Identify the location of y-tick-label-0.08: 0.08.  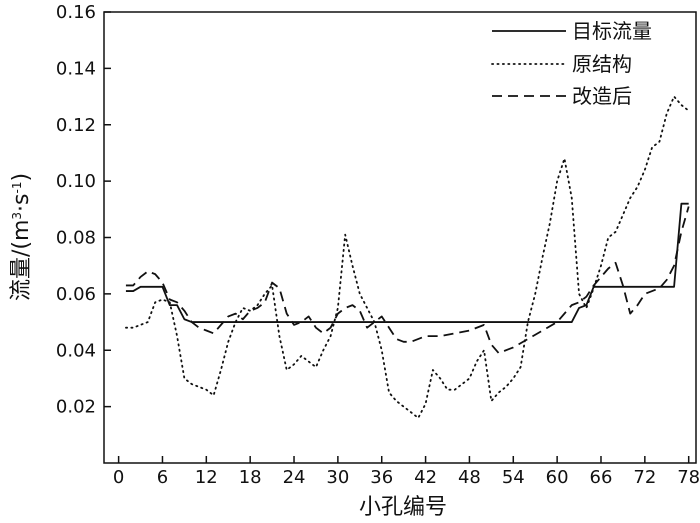
(76, 238).